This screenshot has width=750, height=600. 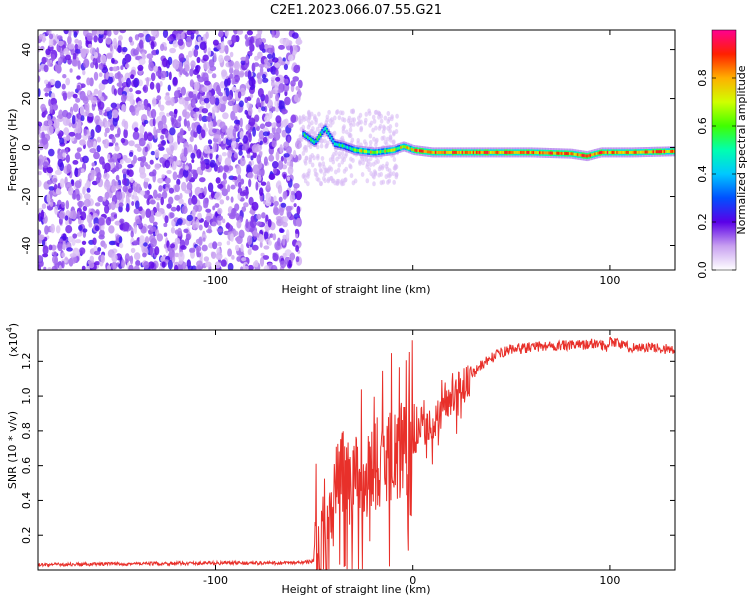 I want to click on x-tick-label: -100, so click(x=215, y=580).